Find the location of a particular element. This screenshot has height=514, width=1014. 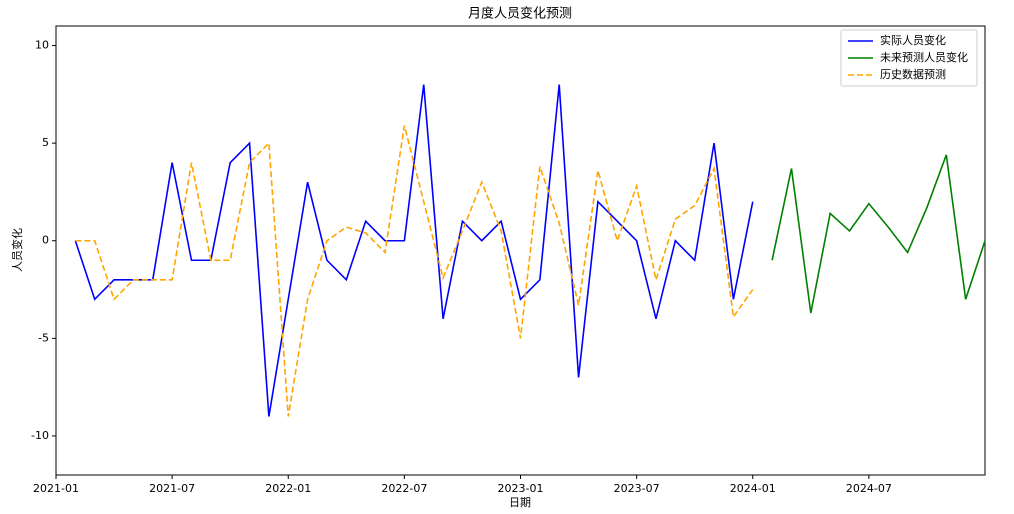

x-tick-label: 2023-07 is located at coordinates (637, 488).